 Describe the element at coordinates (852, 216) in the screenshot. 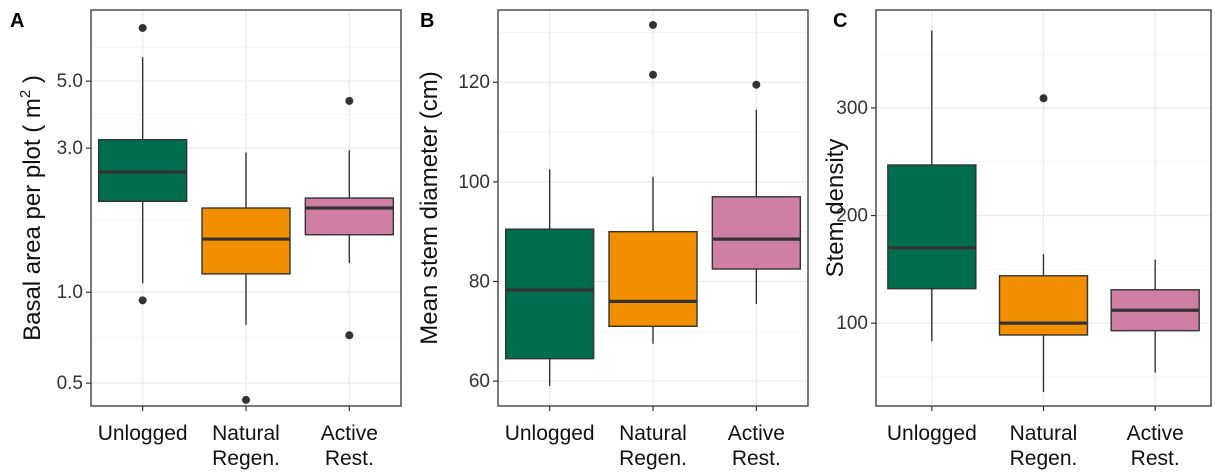

I see `y-tick-label: 200` at that location.